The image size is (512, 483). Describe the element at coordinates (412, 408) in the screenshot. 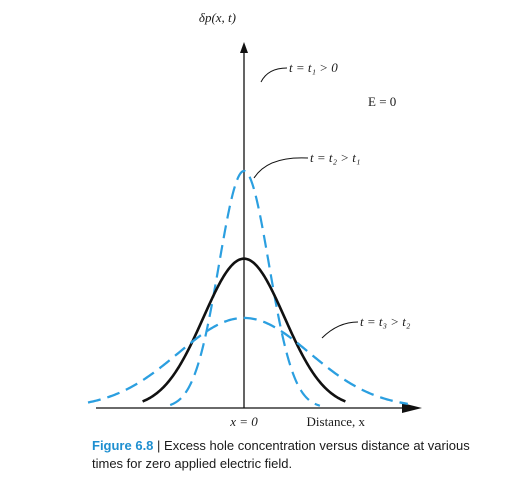

I see `x-axis-arrow` at that location.